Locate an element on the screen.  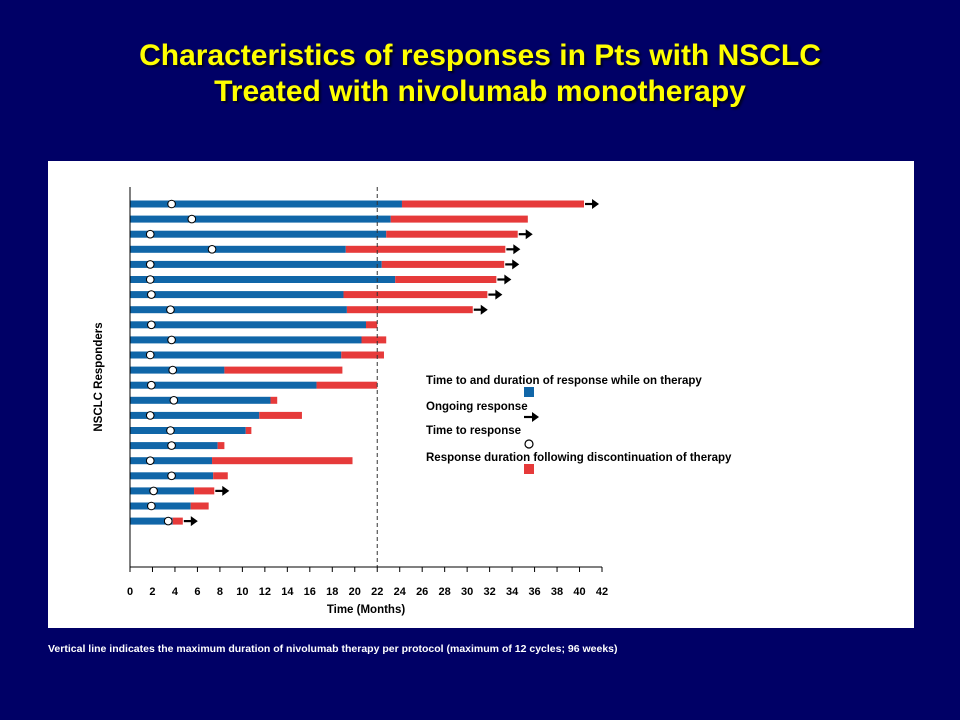
legend-after-discontinuation-swatch is located at coordinates (529, 469).